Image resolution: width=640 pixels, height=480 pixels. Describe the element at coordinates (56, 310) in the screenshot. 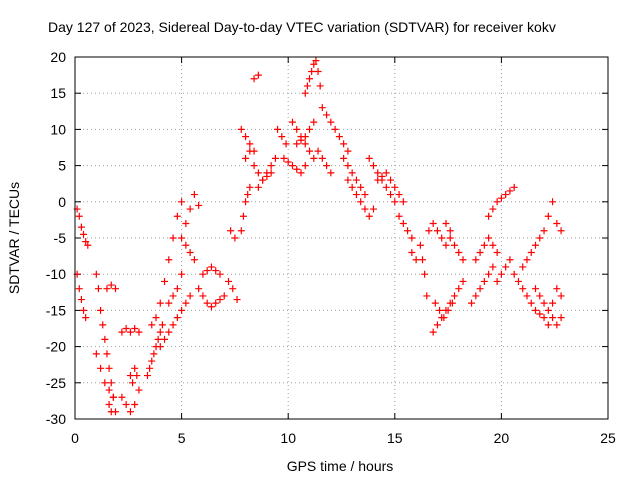

I see `y-tick-label: -15` at that location.